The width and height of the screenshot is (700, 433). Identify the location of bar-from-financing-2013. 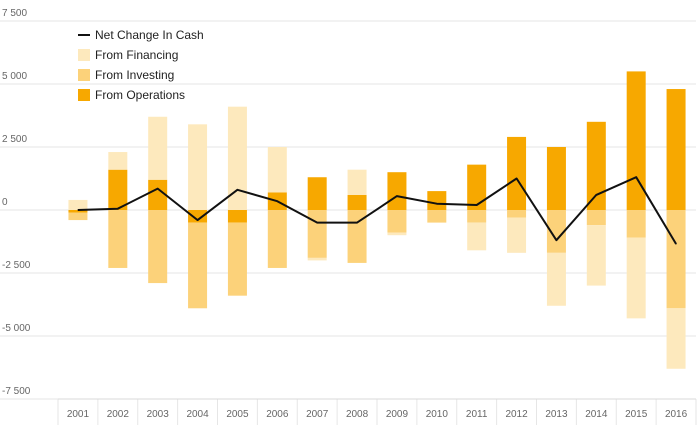
(556, 279).